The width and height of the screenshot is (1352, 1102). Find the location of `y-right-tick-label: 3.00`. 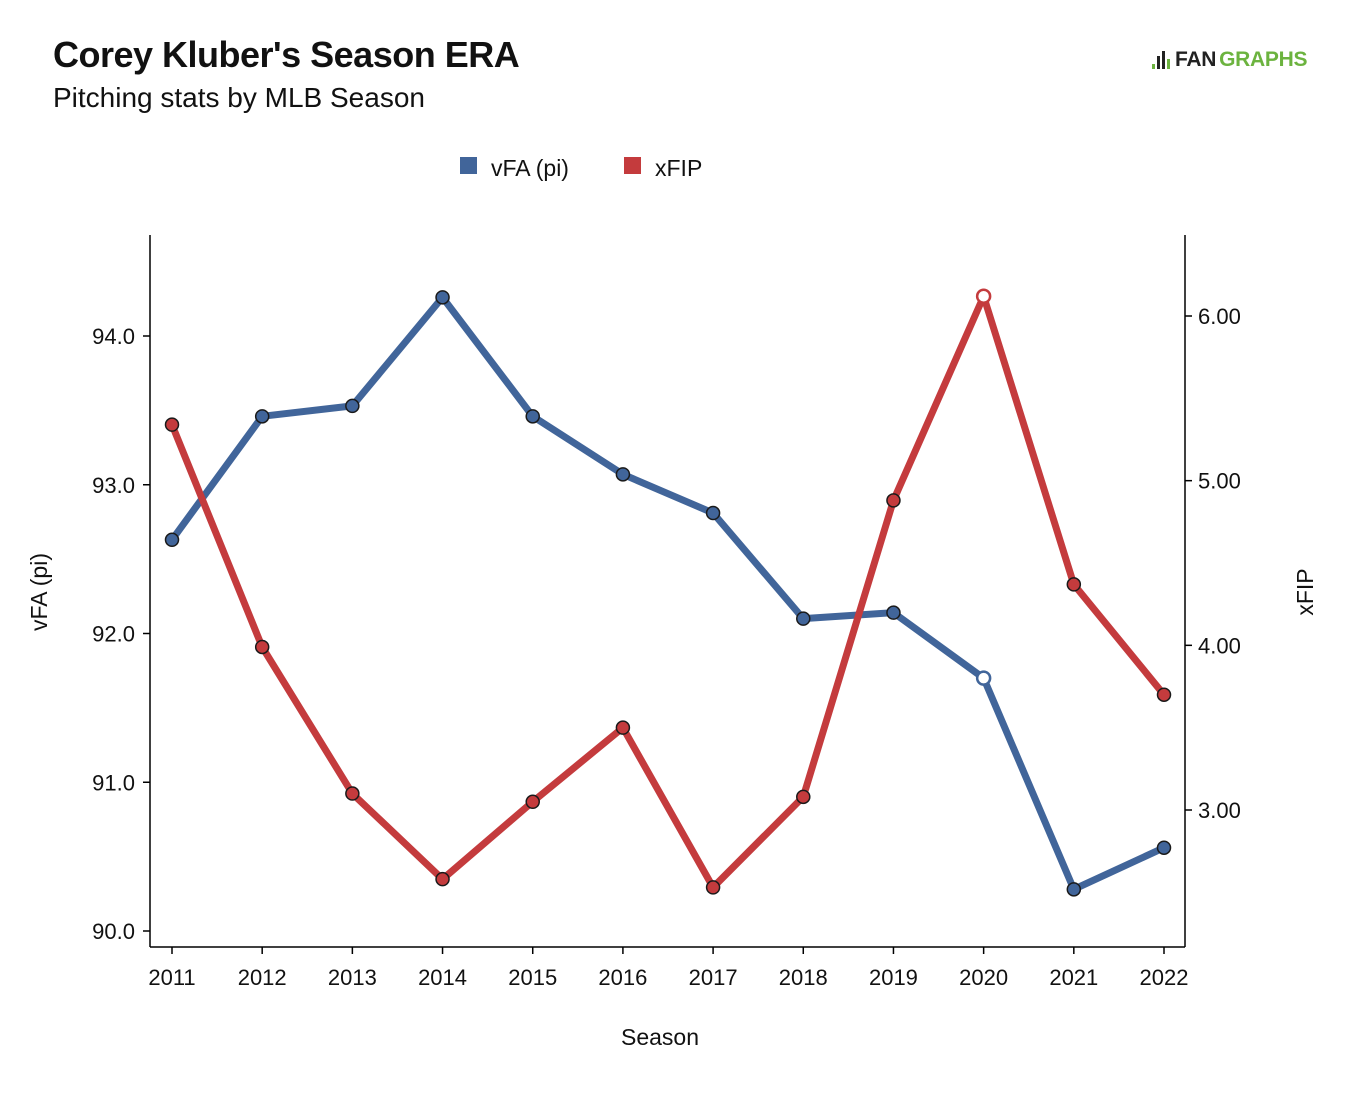

y-right-tick-label: 3.00 is located at coordinates (1219, 810).